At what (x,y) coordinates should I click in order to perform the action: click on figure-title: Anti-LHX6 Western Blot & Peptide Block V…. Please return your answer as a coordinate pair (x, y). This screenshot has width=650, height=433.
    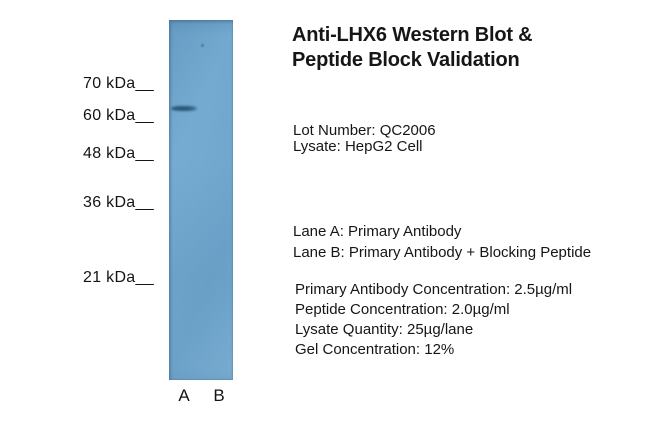
    Looking at the image, I should click on (412, 48).